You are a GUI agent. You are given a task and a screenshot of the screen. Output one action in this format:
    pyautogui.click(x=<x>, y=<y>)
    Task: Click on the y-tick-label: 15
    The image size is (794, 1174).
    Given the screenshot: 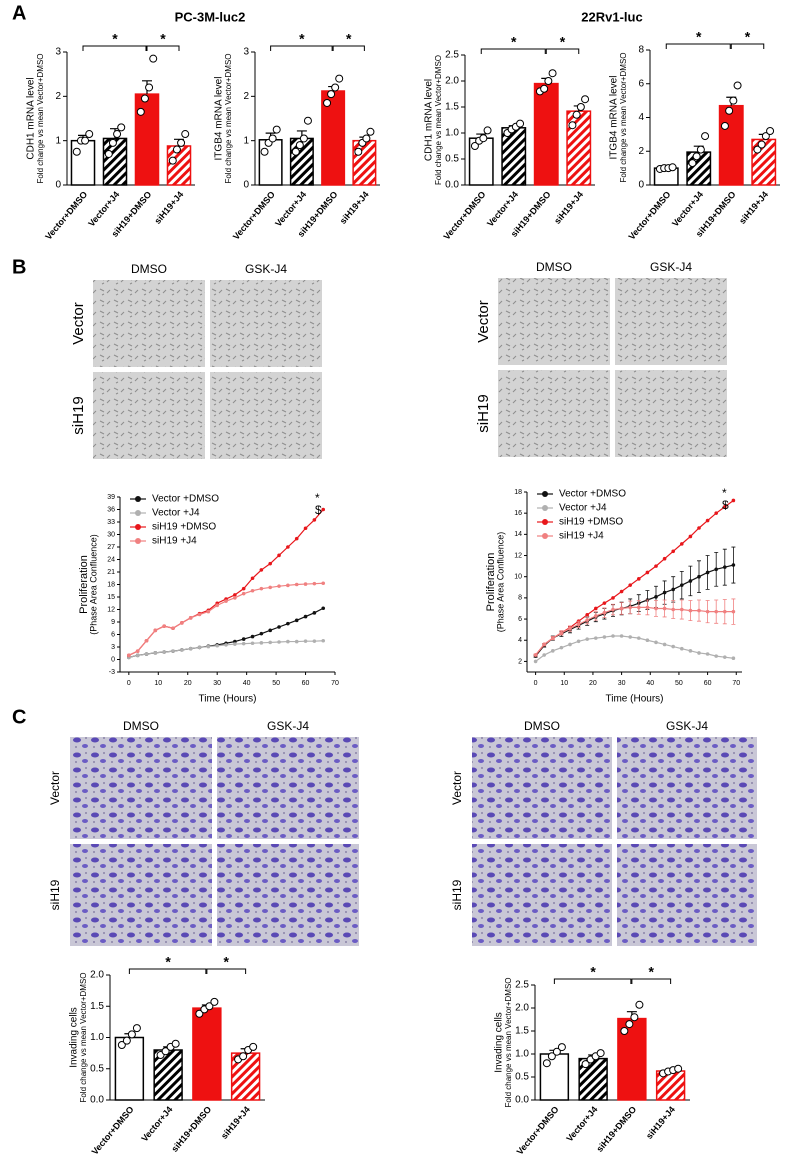 What is the action you would take?
    pyautogui.click(x=111, y=597)
    